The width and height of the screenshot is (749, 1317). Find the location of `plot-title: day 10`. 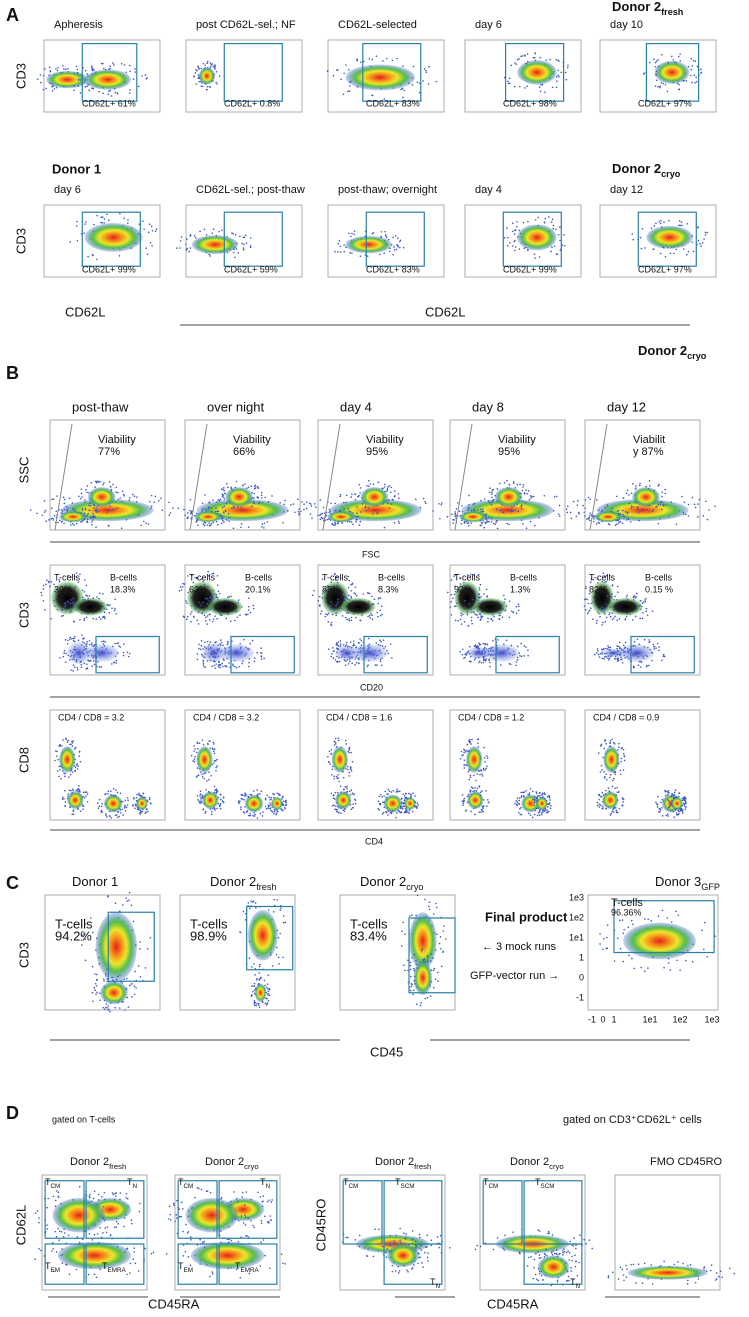

plot-title: day 10 is located at coordinates (626, 25).